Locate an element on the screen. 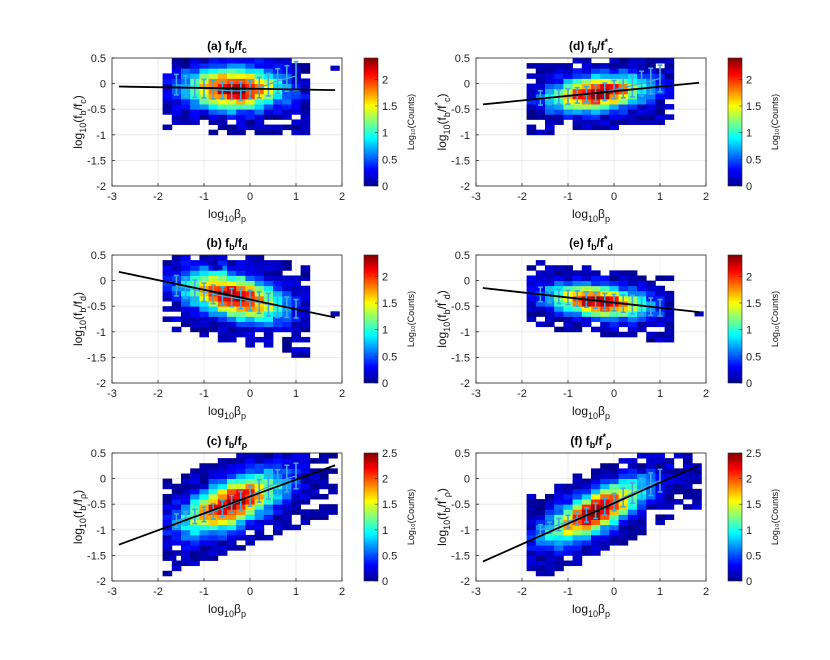  x-tick-label: -1 is located at coordinates (568, 394).